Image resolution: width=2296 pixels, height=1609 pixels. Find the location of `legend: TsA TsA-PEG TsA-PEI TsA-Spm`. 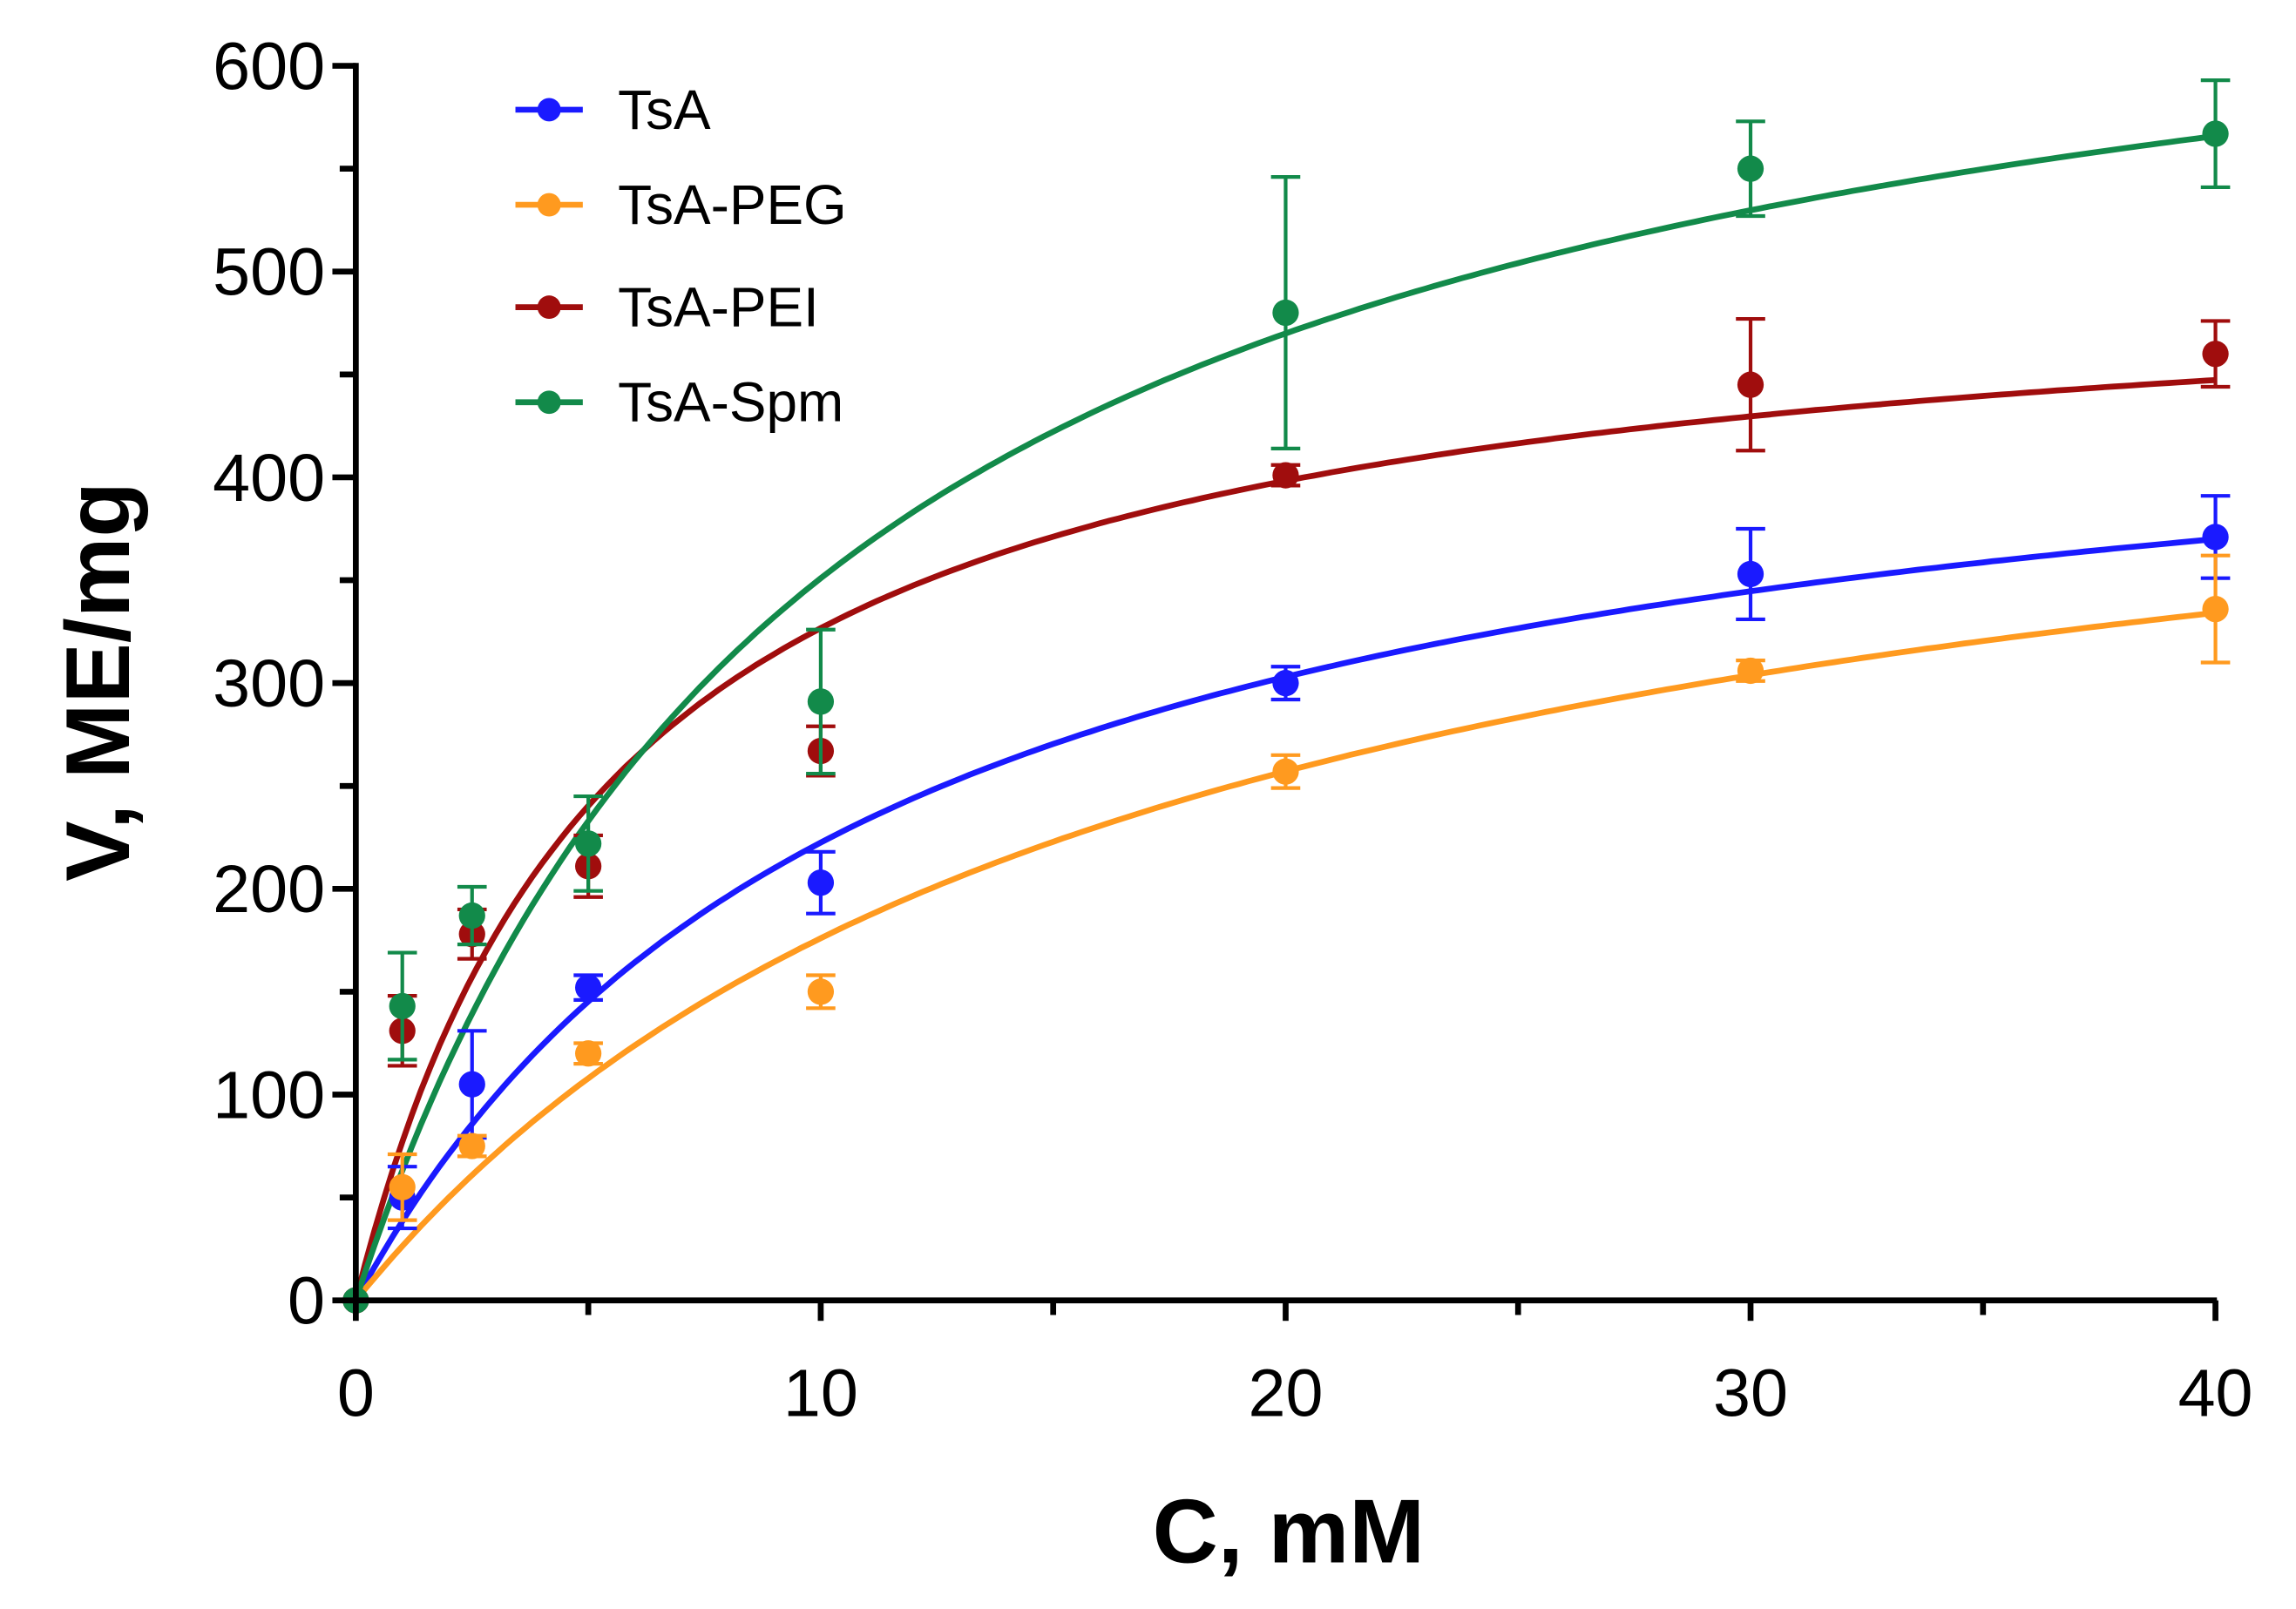

legend: TsA TsA-PEG TsA-PEI TsA-Spm is located at coordinates (681, 256).